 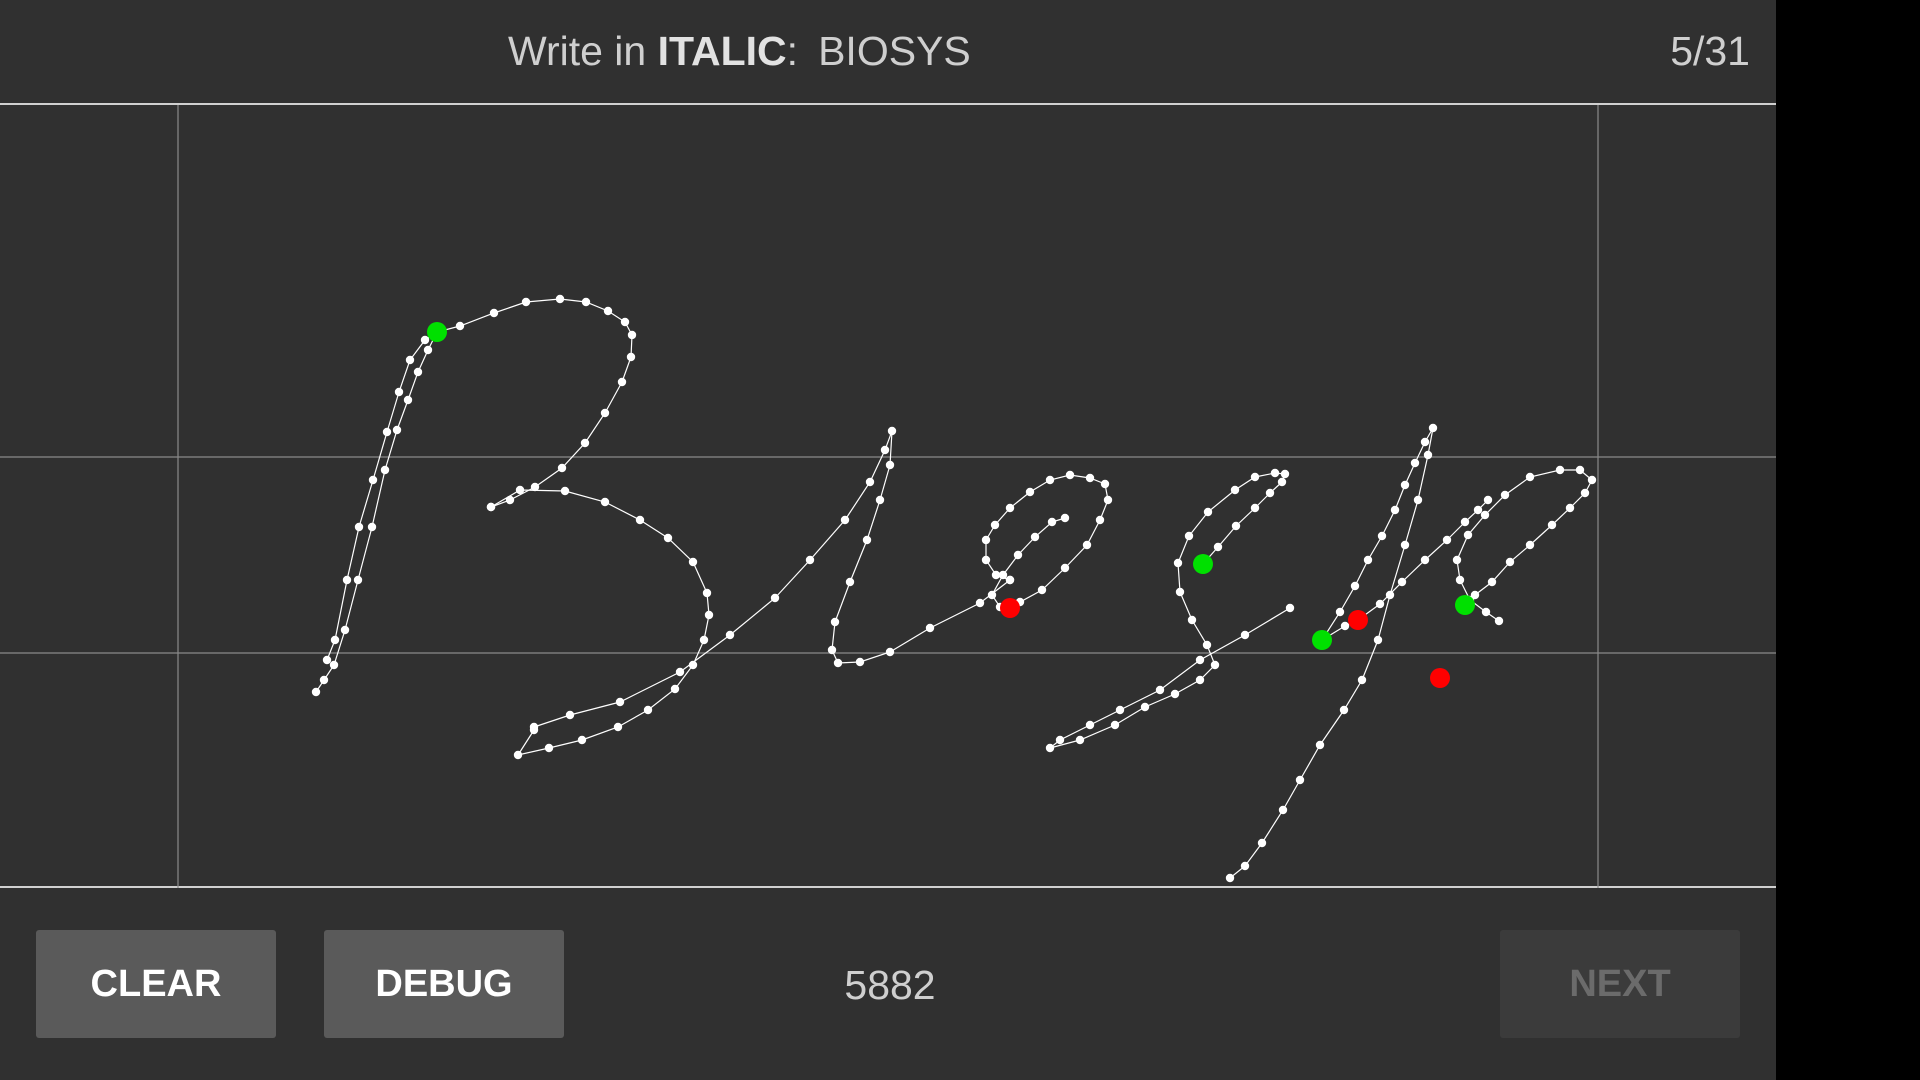 I want to click on prompt-style-word: ITALIC, so click(x=722, y=51).